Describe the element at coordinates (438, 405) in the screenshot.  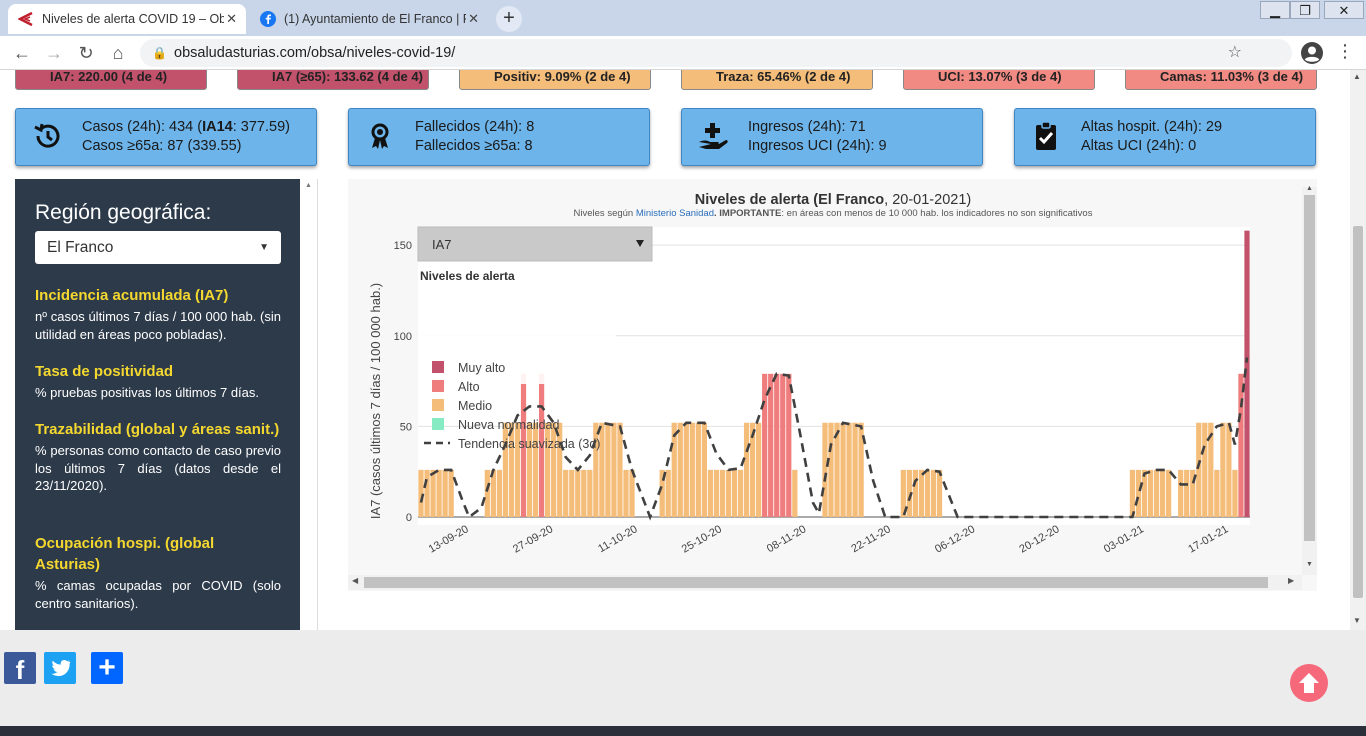
I see `legend-swatch-medio` at that location.